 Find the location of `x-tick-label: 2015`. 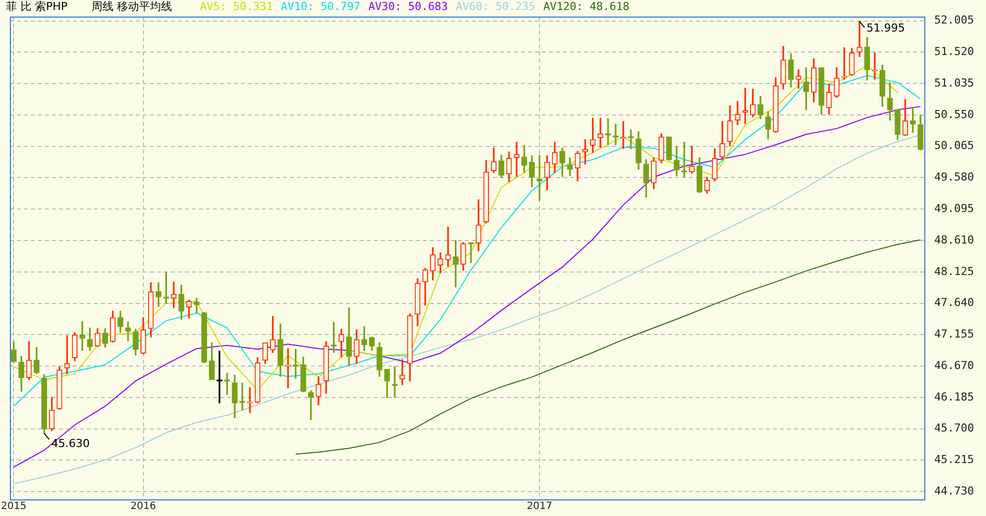

x-tick-label: 2015 is located at coordinates (13, 506).